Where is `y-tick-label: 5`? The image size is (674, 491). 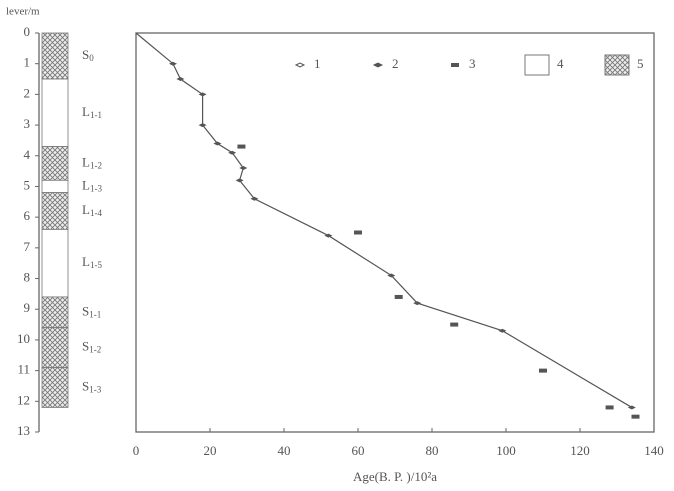 y-tick-label: 5 is located at coordinates (27, 184).